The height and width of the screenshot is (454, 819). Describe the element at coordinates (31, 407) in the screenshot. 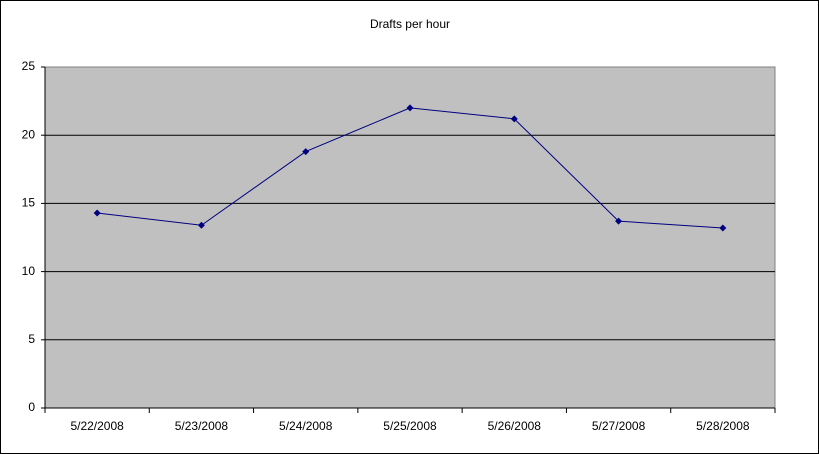

I see `y-tick-label: 0` at that location.